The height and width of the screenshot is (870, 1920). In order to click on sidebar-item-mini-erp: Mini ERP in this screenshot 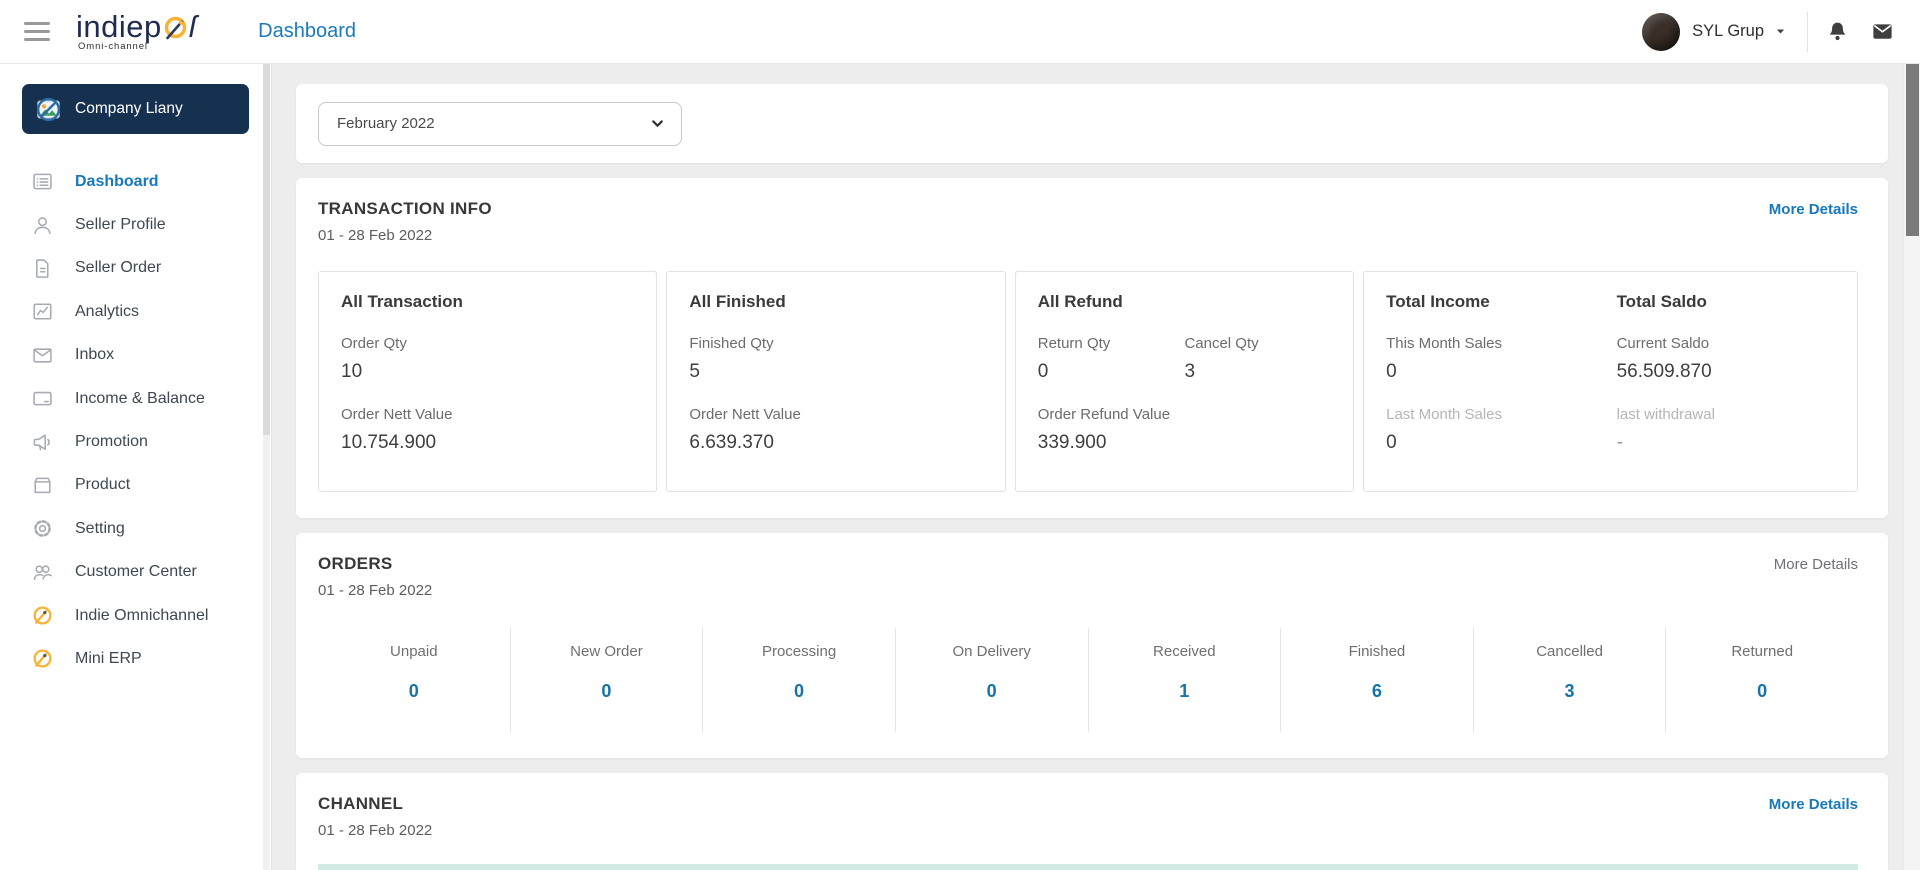, I will do `click(135, 658)`.